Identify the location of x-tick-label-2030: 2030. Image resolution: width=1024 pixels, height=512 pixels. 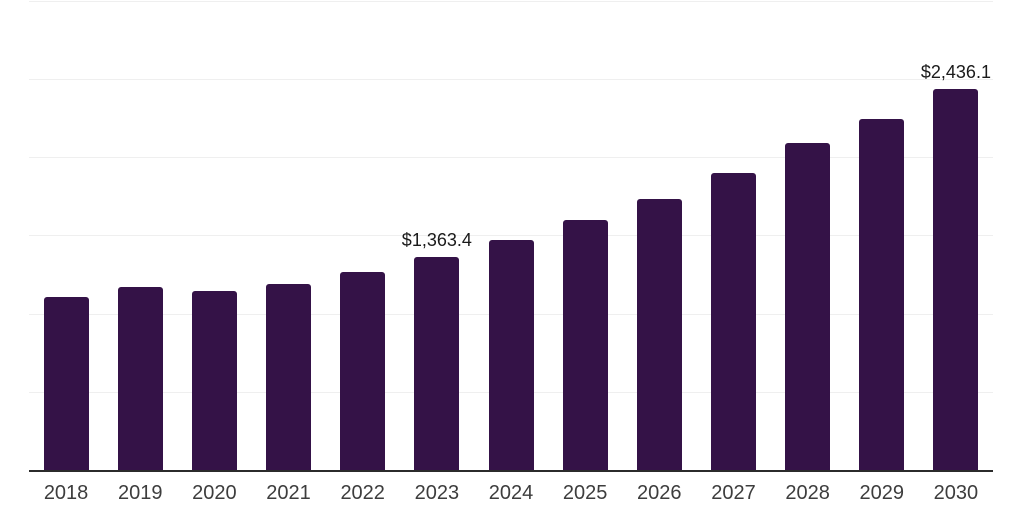
(956, 493).